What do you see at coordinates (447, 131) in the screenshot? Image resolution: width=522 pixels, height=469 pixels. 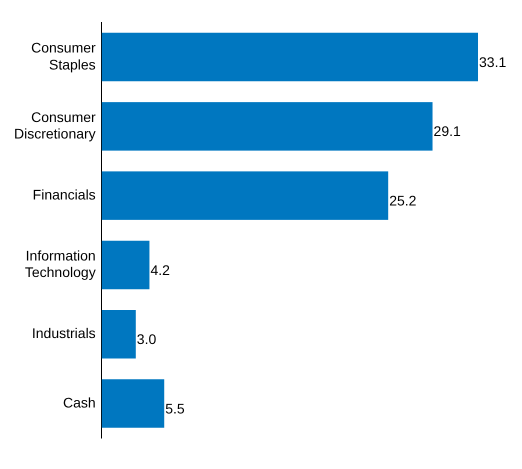 I see `data-label: 29.1` at bounding box center [447, 131].